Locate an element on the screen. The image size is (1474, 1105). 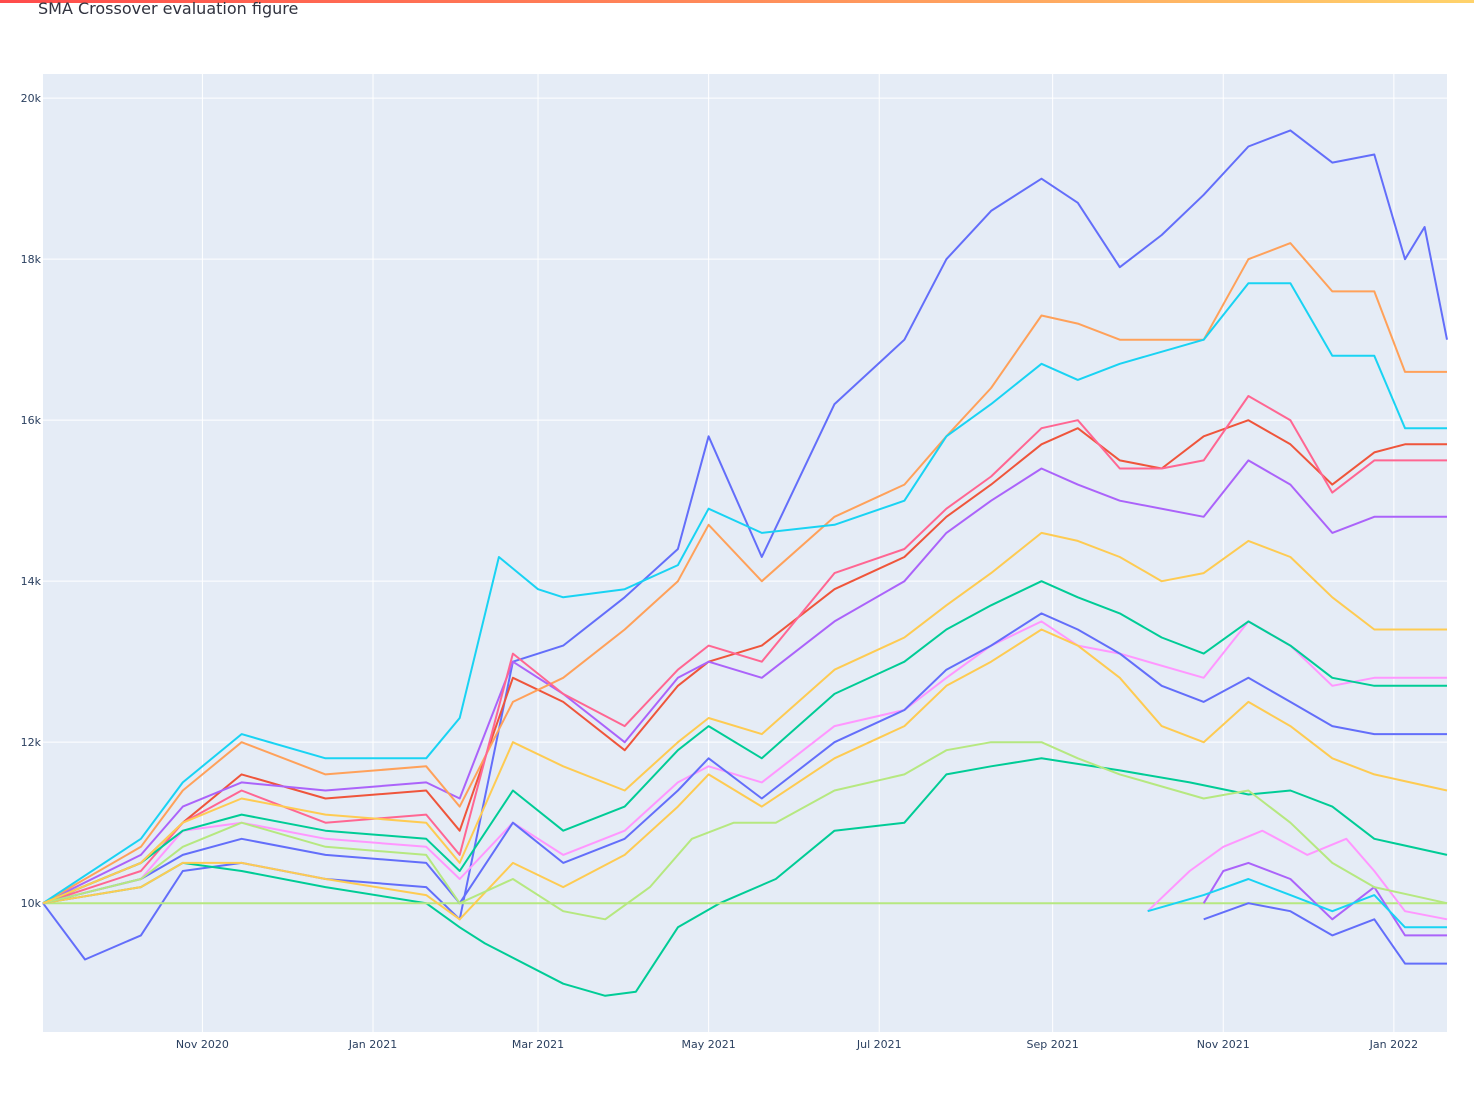
x-tick-label: Nov 2021 is located at coordinates (1223, 1044).